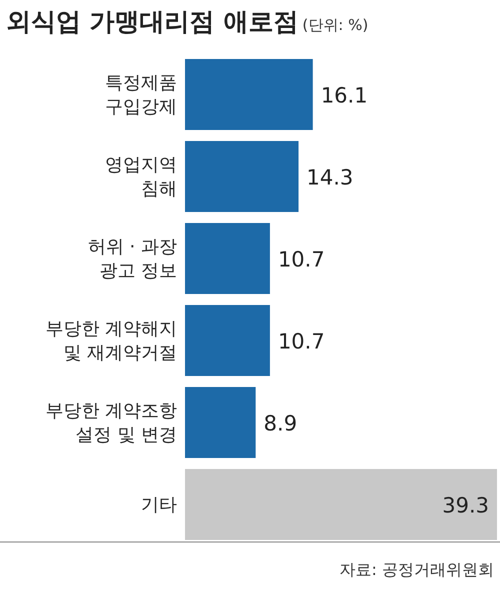  What do you see at coordinates (465, 506) in the screenshot?
I see `data-label: 39.3` at bounding box center [465, 506].